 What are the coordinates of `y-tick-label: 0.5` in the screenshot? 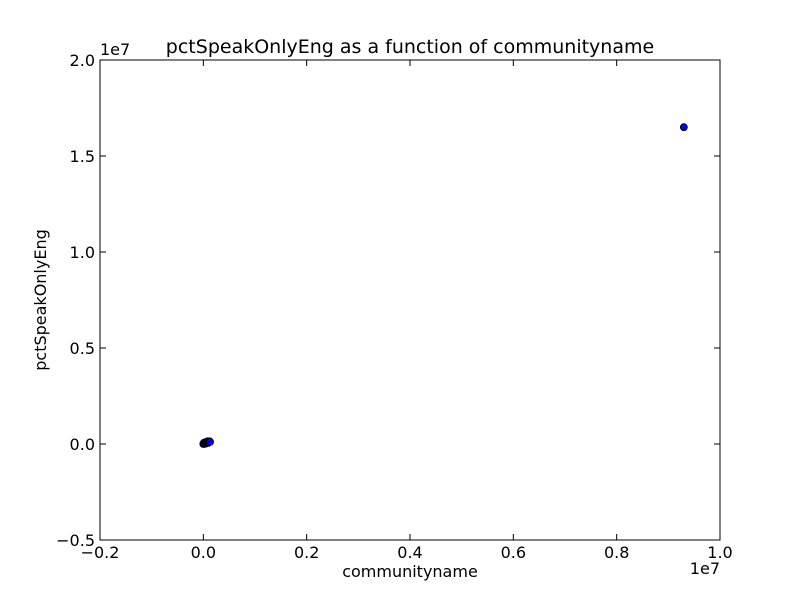 It's located at (82, 348).